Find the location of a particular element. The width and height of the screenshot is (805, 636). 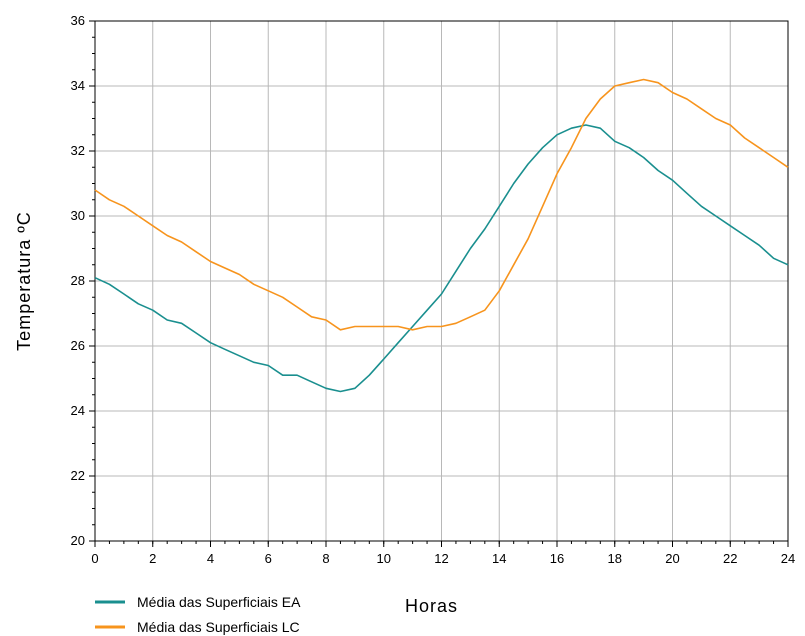

y-tick-label: 20 is located at coordinates (78, 540).